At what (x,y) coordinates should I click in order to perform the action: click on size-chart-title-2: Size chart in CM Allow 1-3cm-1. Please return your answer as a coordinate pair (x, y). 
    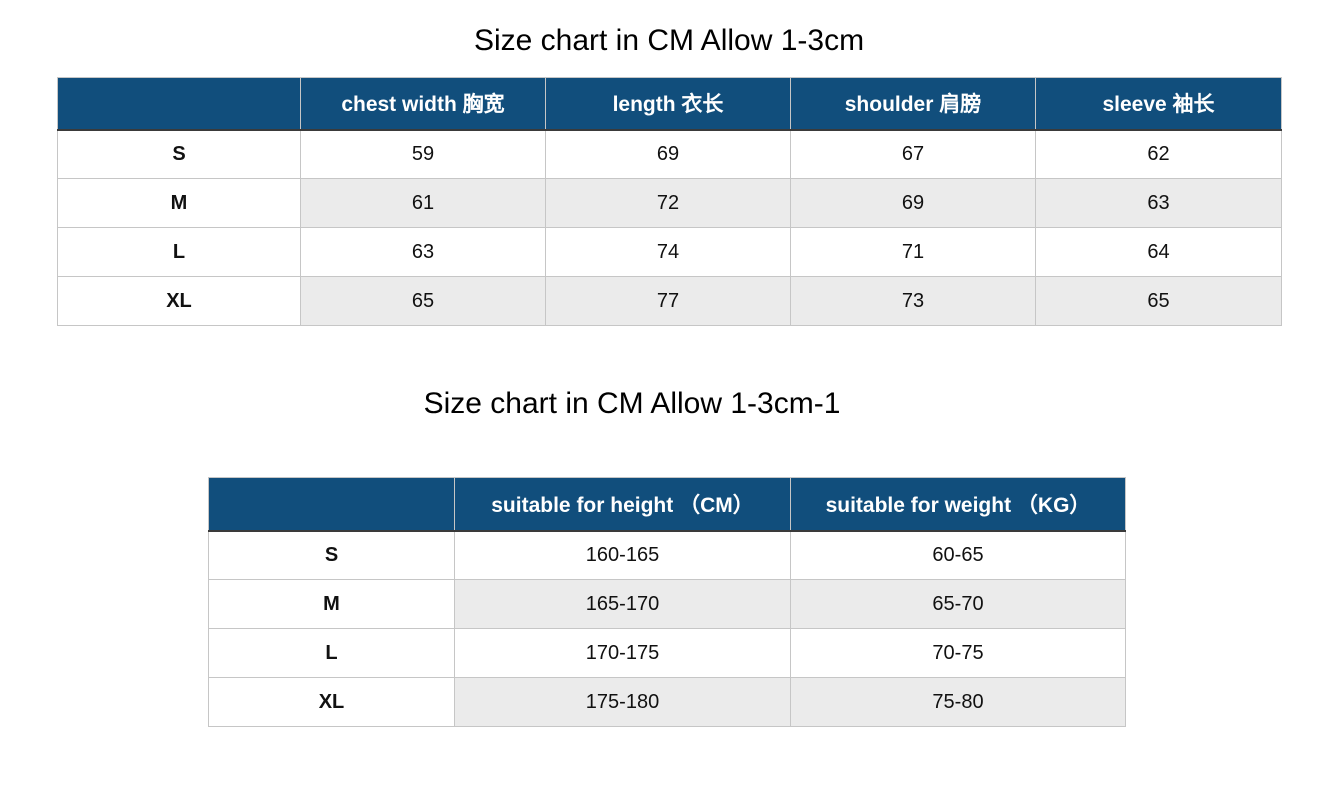
    Looking at the image, I should click on (632, 403).